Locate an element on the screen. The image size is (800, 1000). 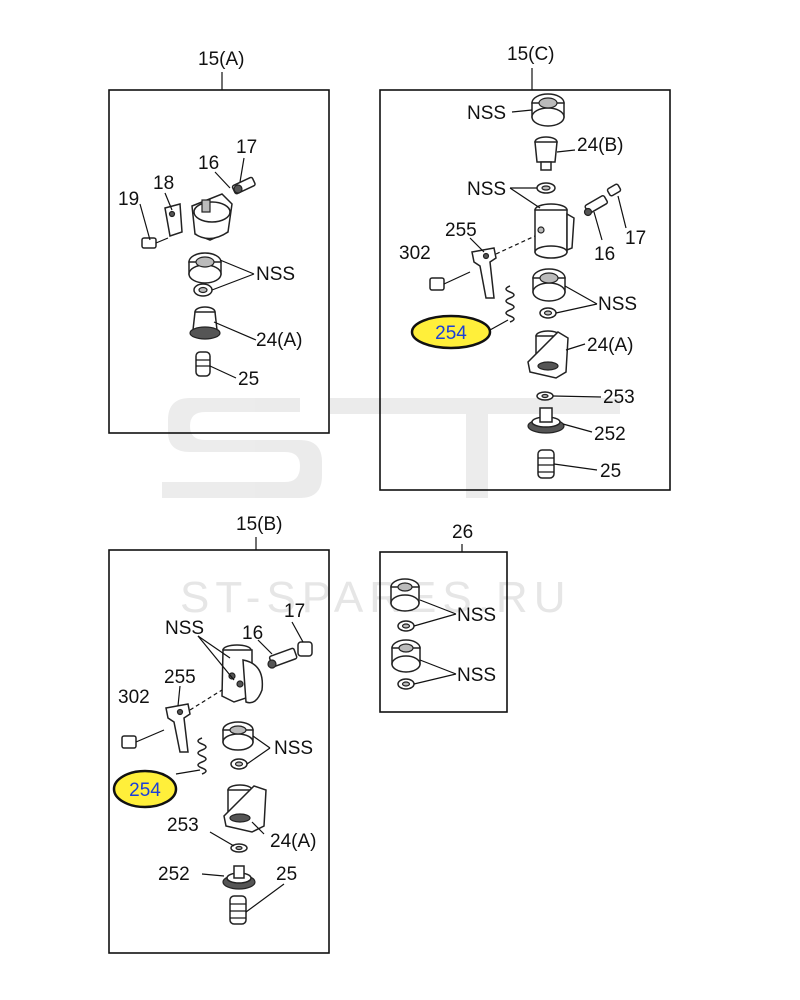
b-part-252-gear is located at coordinates (239, 877).